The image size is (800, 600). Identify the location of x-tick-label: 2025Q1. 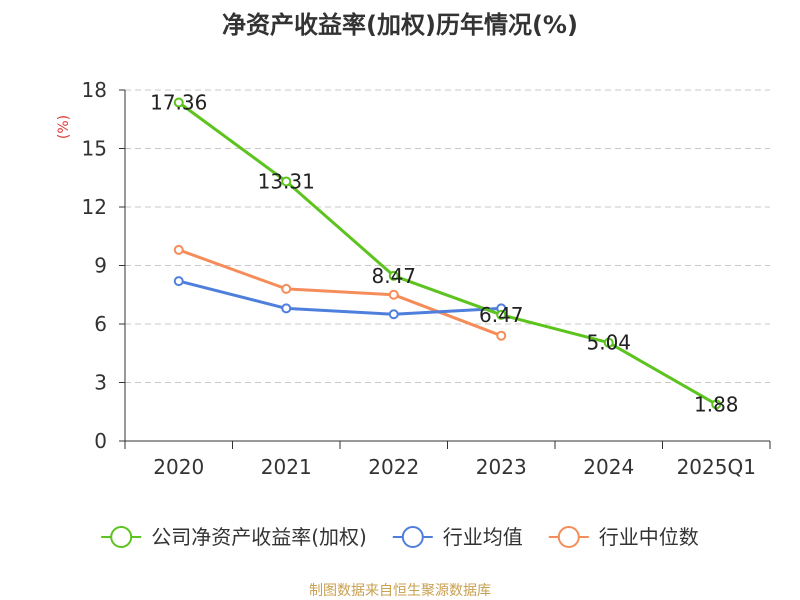
(716, 467).